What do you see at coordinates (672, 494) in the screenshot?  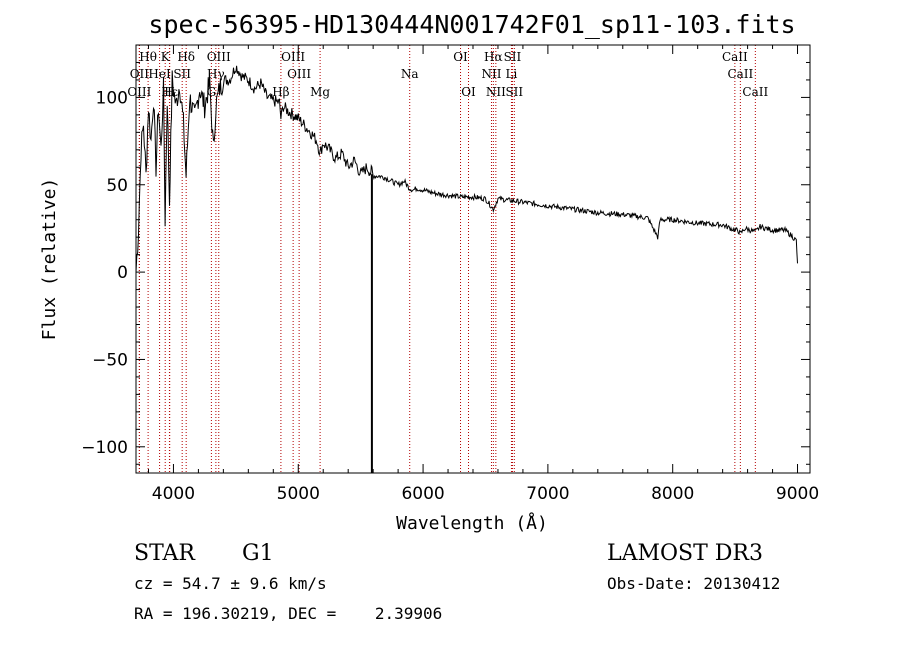 I see `x-tick-label: 8000` at bounding box center [672, 494].